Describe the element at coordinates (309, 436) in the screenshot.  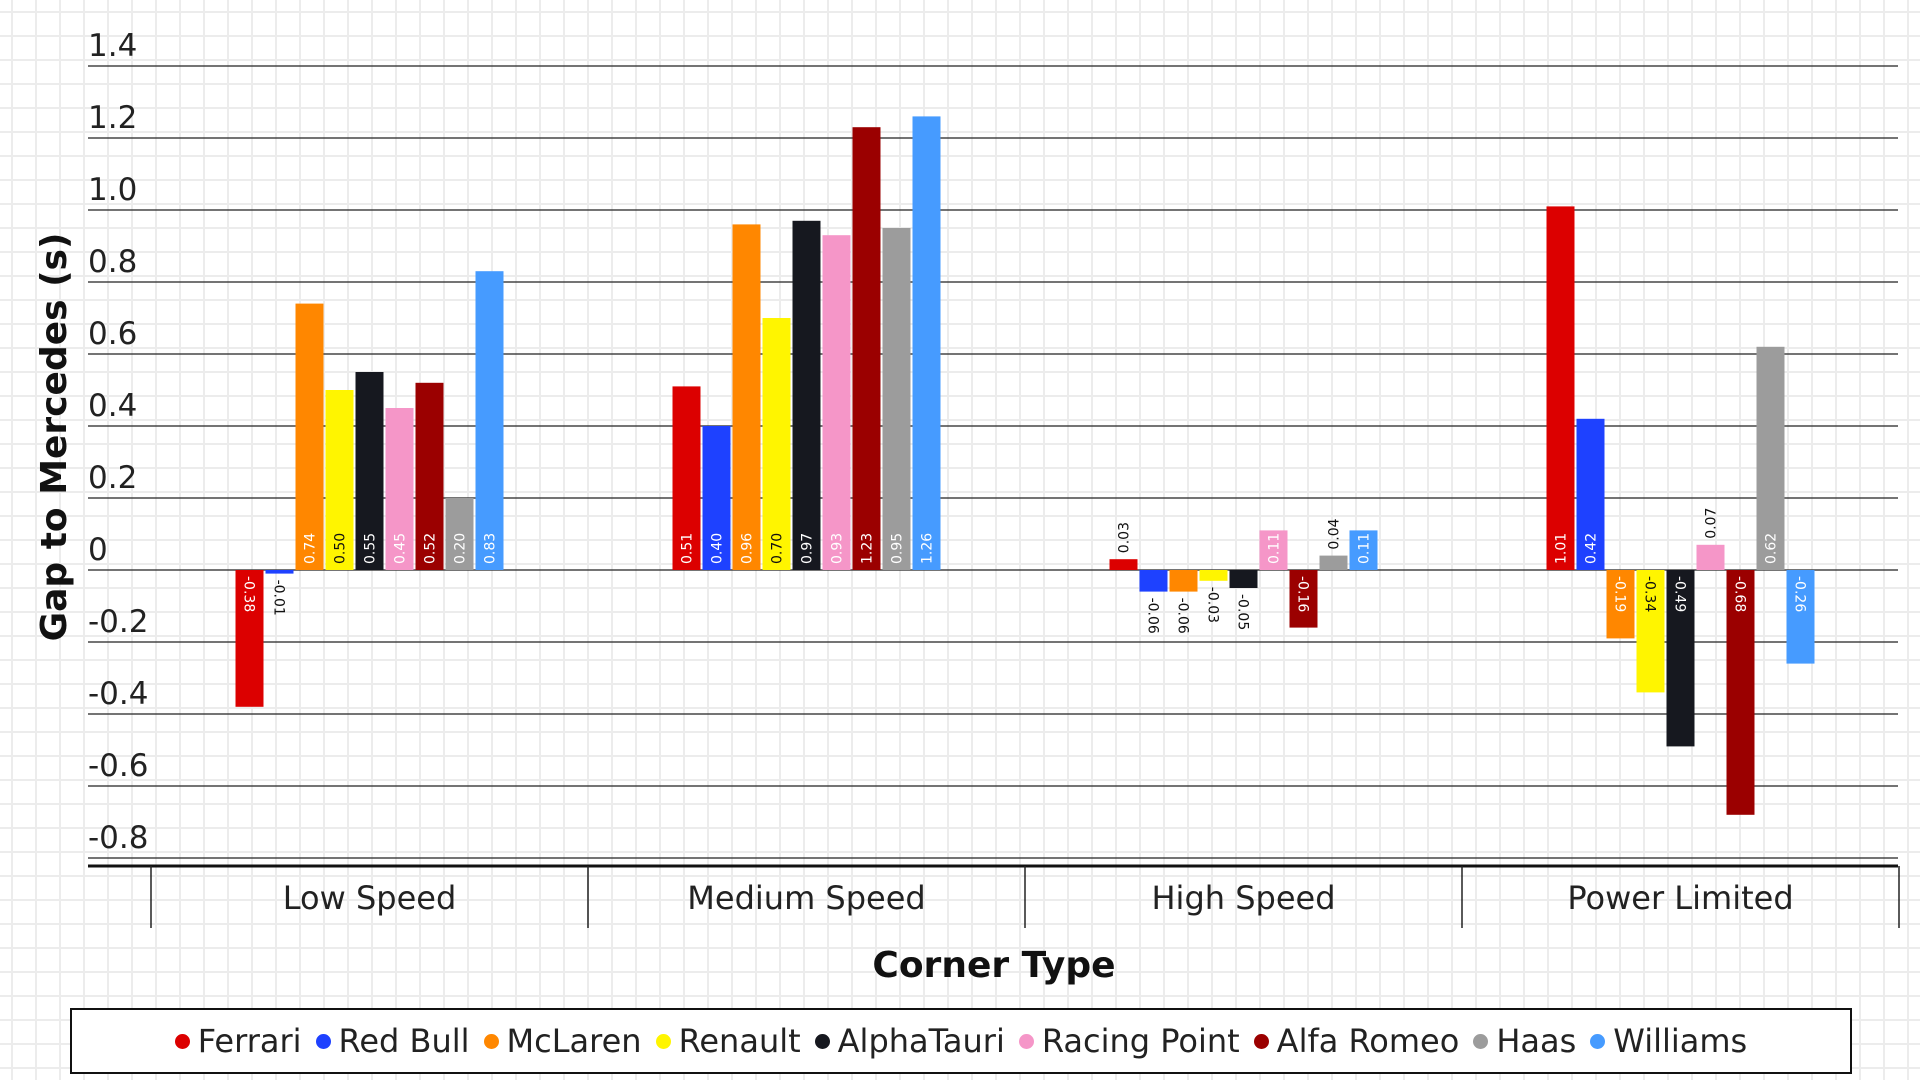
I see `bar-mclaren` at that location.